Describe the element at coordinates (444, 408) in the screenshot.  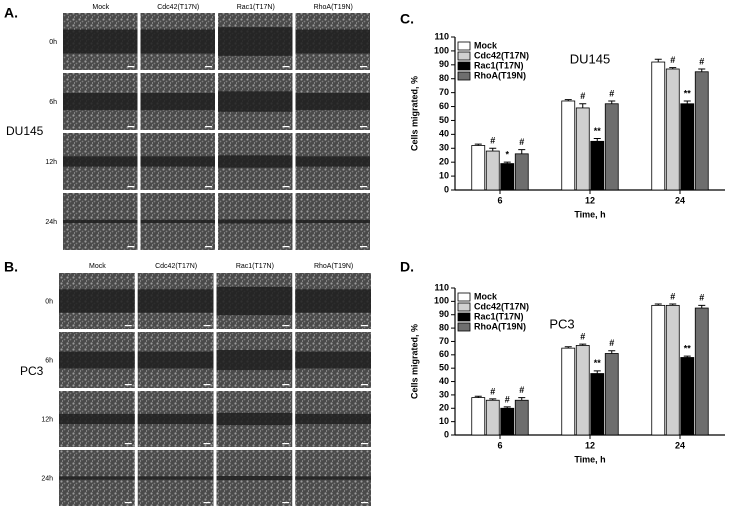
I see `y-tick-label: 20` at that location.